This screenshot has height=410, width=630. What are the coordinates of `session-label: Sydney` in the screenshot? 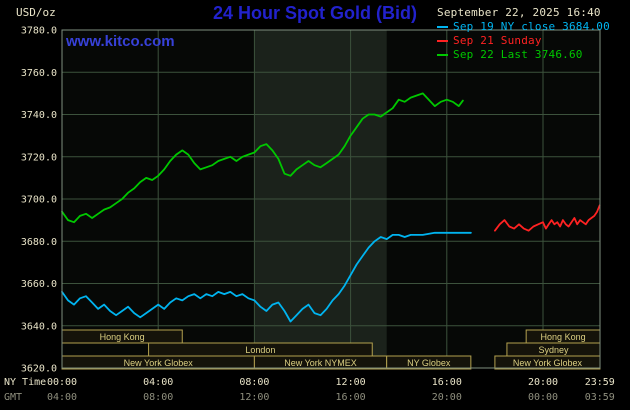 It's located at (553, 350).